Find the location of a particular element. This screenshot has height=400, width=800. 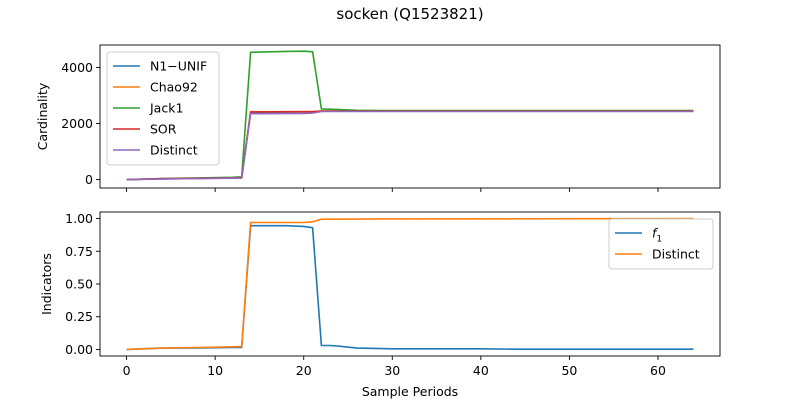

y-tick-label: 0 is located at coordinates (89, 179).